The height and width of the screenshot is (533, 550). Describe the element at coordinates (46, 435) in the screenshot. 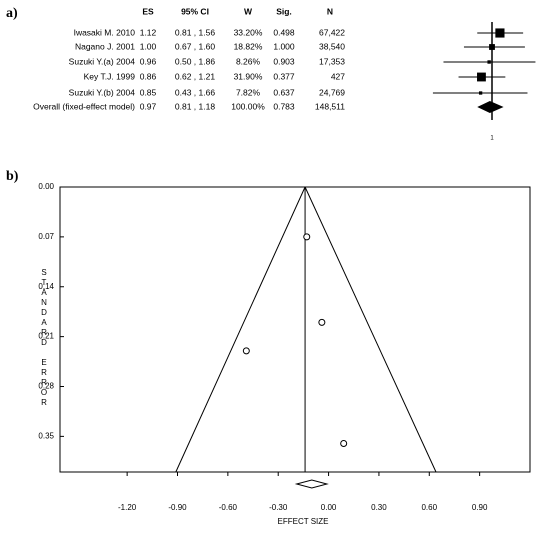

I see `y-tick-label: 0.35` at that location.